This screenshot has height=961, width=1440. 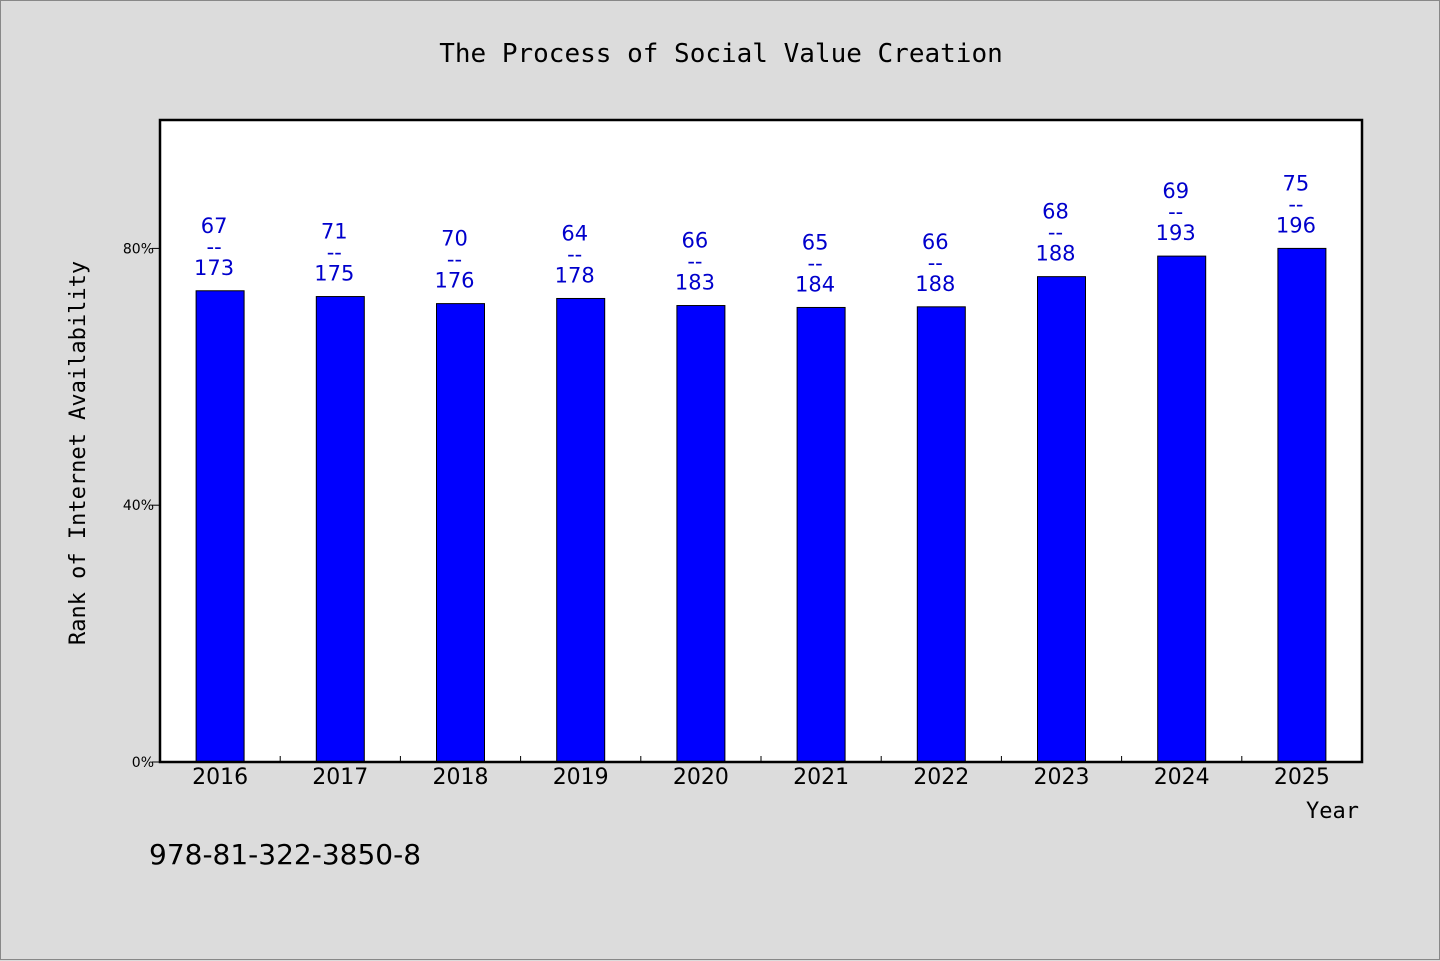 I want to click on data-label-top-2016: 67, so click(x=214, y=226).